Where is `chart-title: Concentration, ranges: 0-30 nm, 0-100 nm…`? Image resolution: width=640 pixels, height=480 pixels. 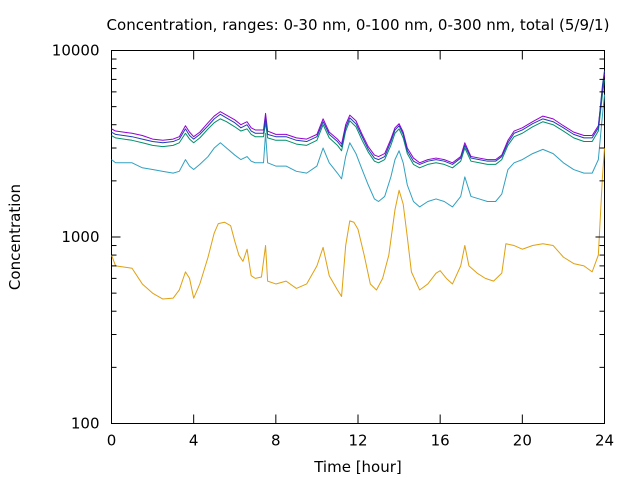
chart-title: Concentration, ranges: 0-30 nm, 0-100 nm… is located at coordinates (358, 25).